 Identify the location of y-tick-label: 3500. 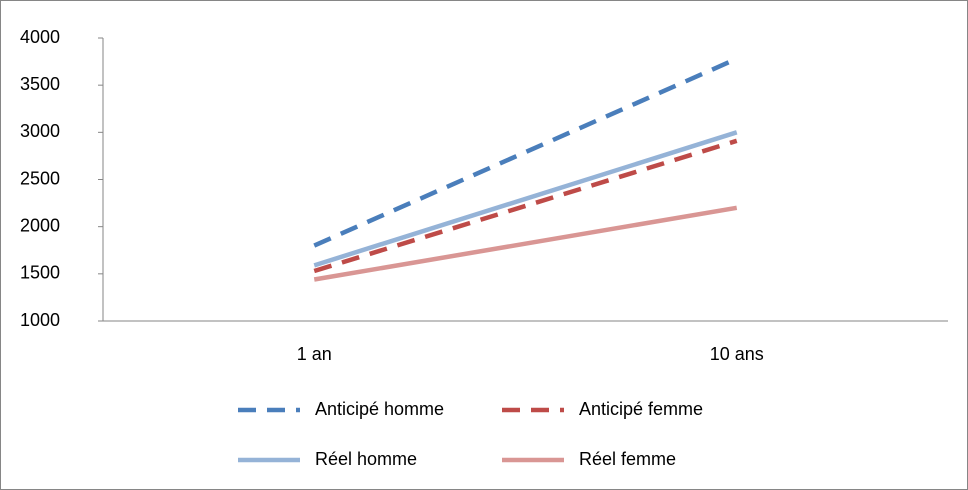
(40, 84).